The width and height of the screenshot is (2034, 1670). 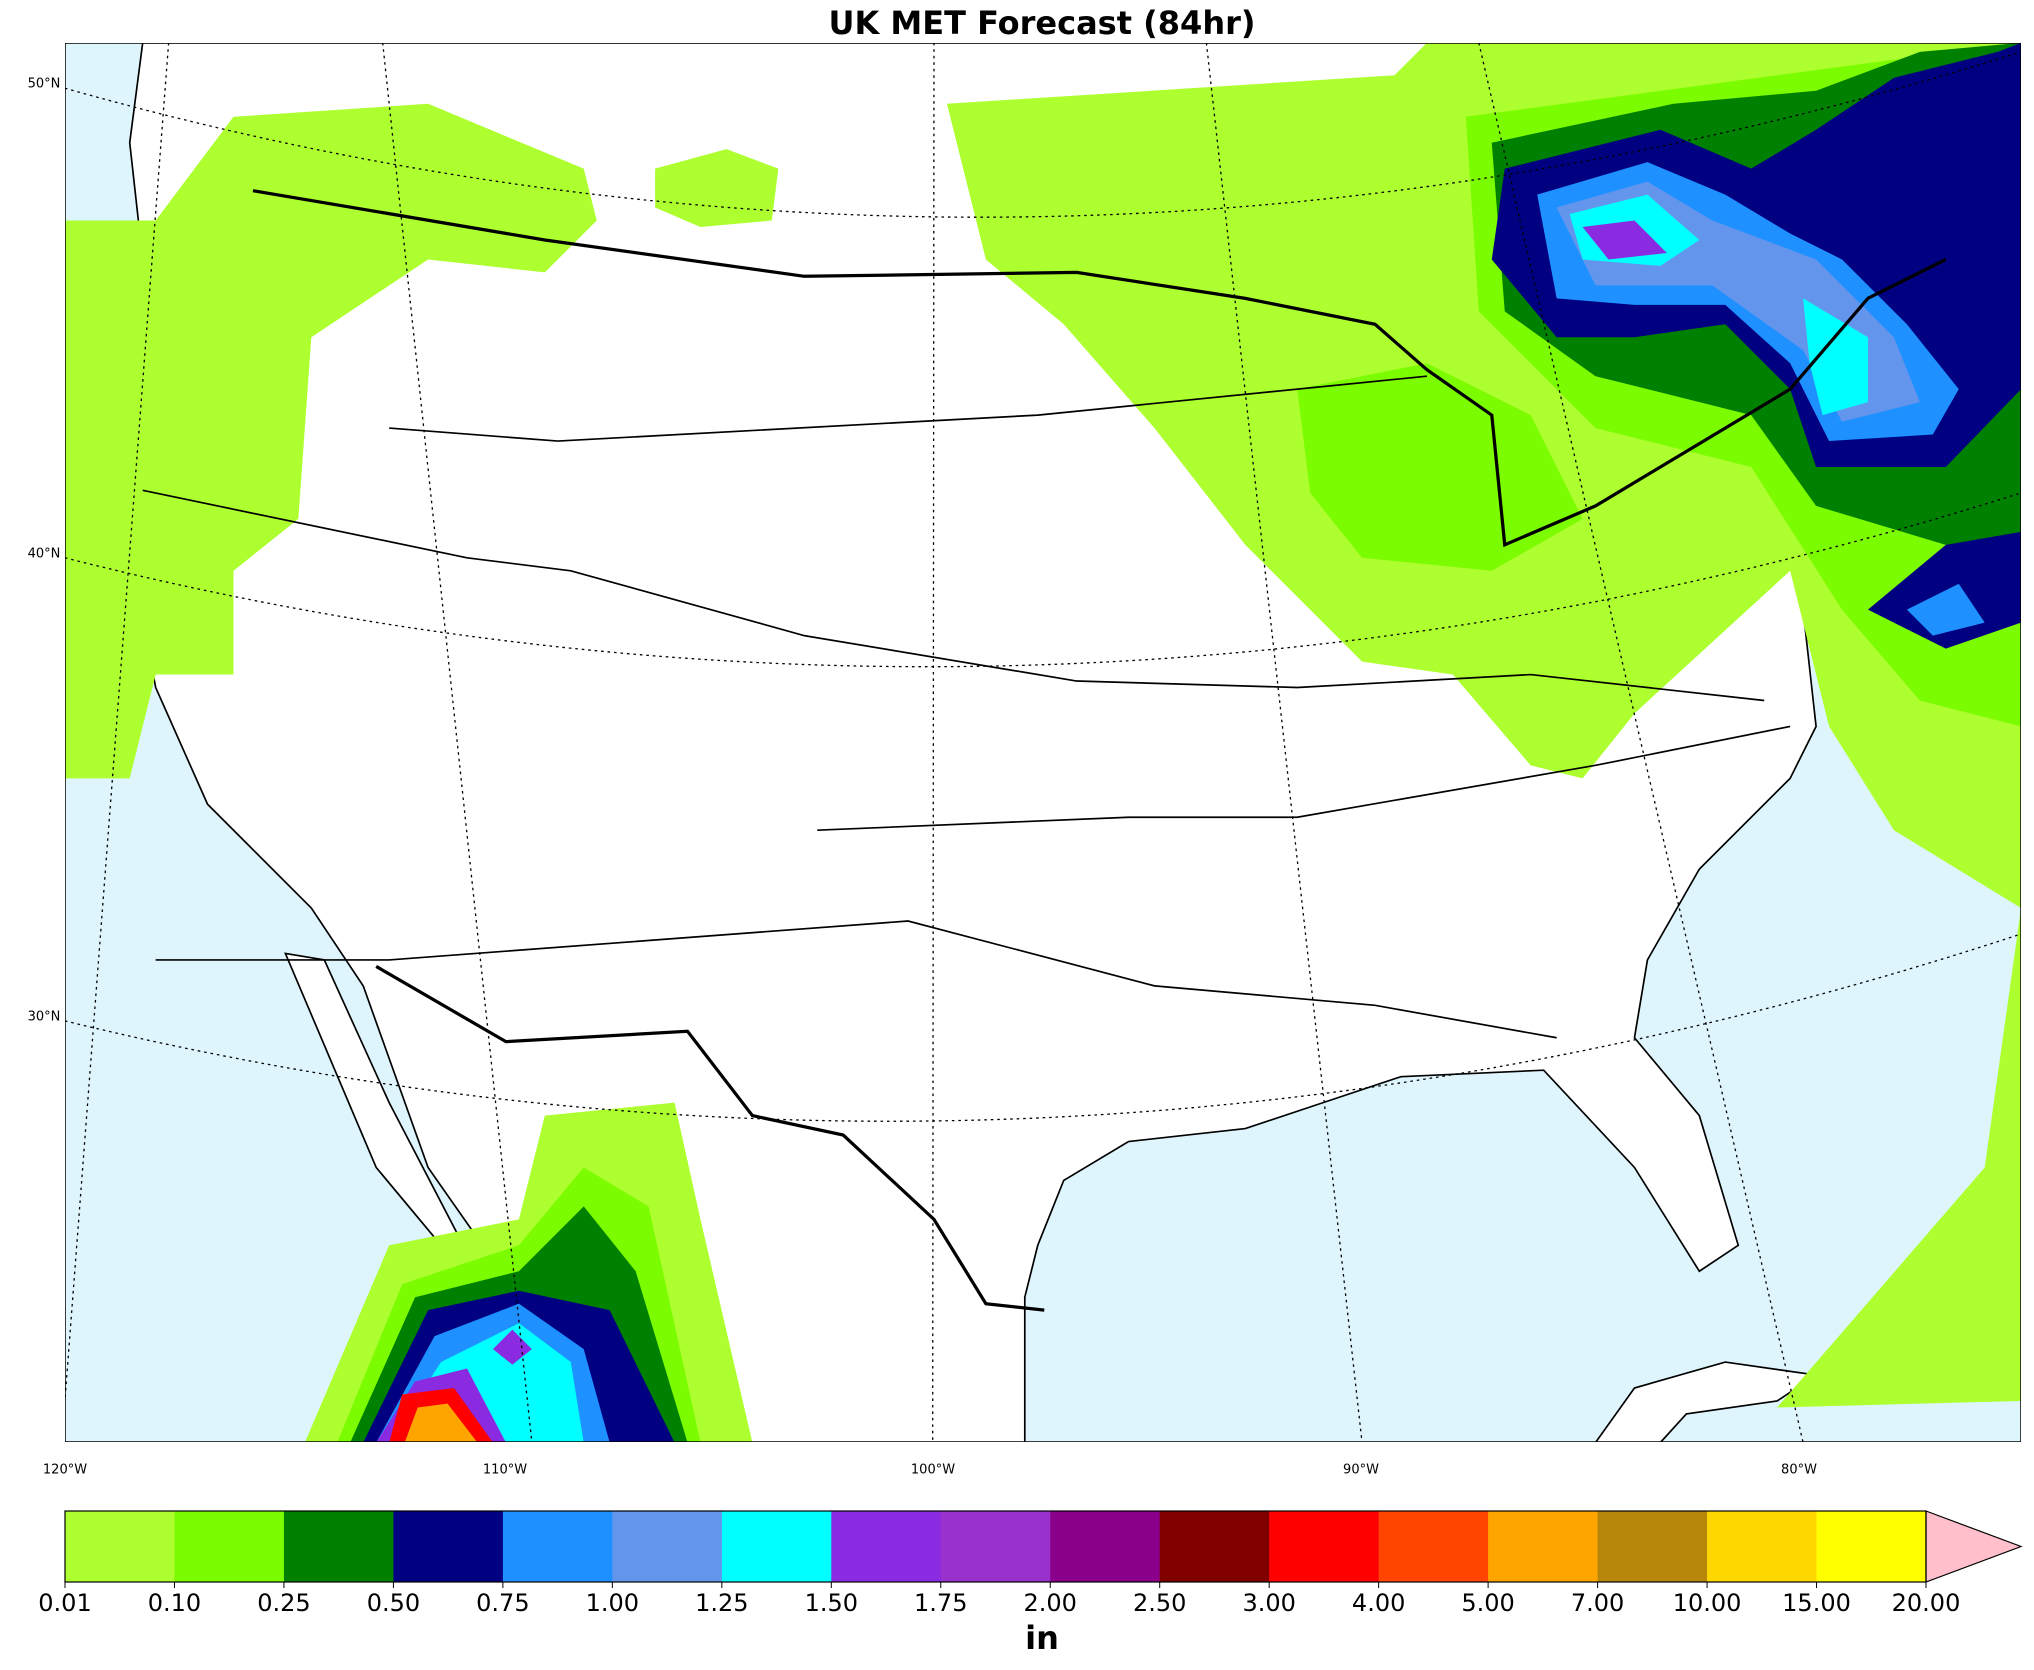 What do you see at coordinates (65, 1470) in the screenshot?
I see `lon-label: 120°W` at bounding box center [65, 1470].